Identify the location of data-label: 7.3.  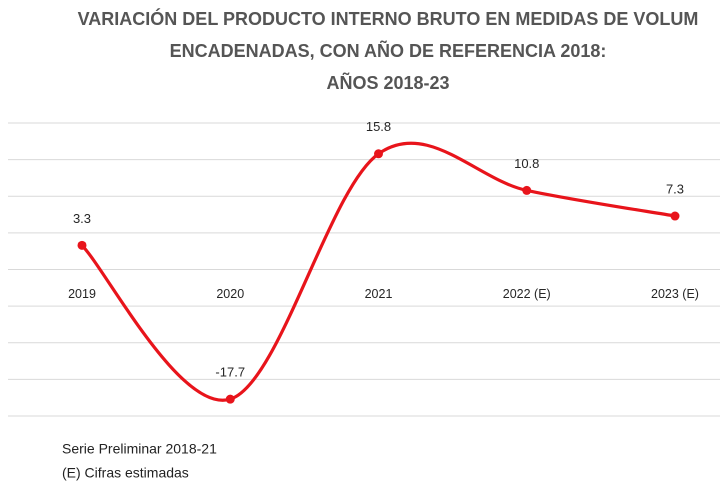
(675, 188).